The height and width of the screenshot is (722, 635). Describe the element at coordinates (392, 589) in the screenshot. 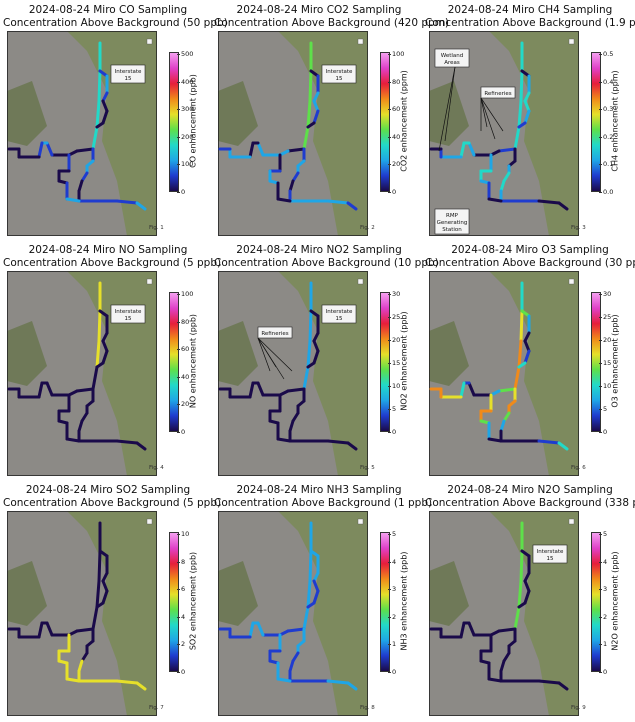

I see `colorbar-tick-label: 3` at that location.